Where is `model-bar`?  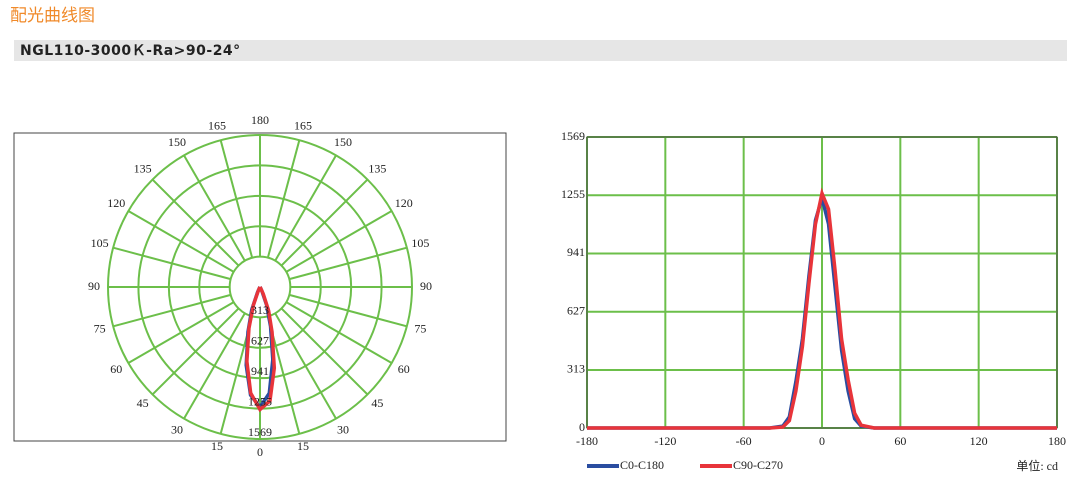 model-bar is located at coordinates (540, 50).